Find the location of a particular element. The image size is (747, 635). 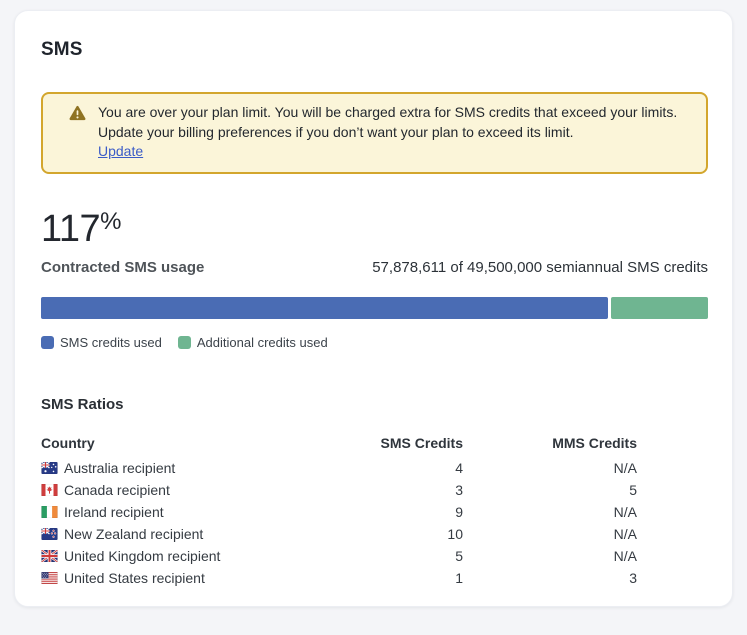

mms-credits-value: 3 is located at coordinates (633, 577).